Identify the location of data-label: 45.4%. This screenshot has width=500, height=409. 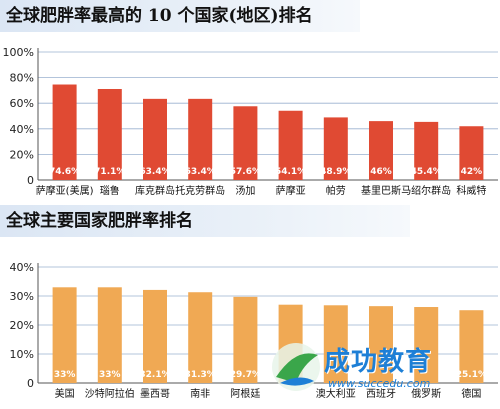
(426, 172).